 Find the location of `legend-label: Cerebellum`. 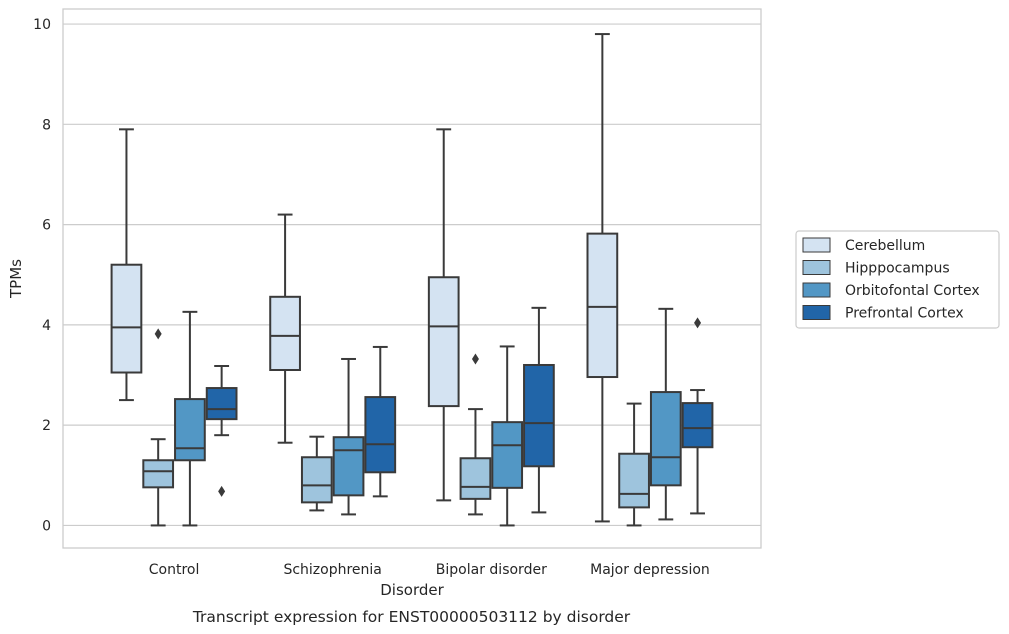

legend-label: Cerebellum is located at coordinates (885, 246).